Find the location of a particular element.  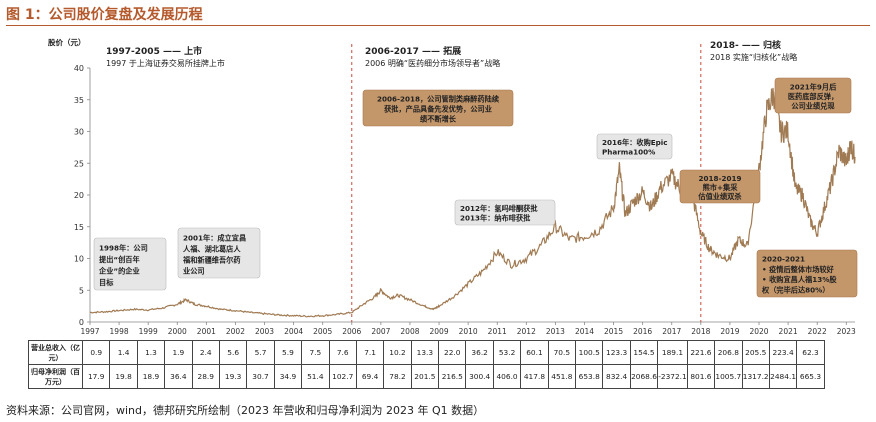

revenue-cell: 10.2 is located at coordinates (397, 352).